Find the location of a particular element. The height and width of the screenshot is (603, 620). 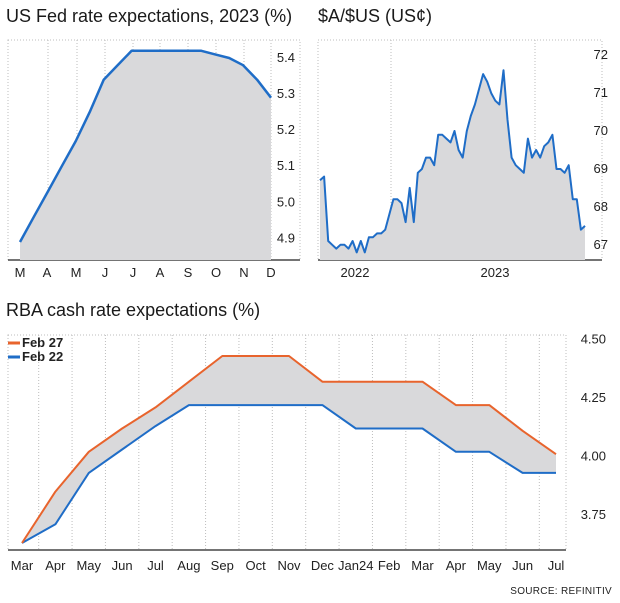

rba-y-tick-label: 4.25 is located at coordinates (593, 397).